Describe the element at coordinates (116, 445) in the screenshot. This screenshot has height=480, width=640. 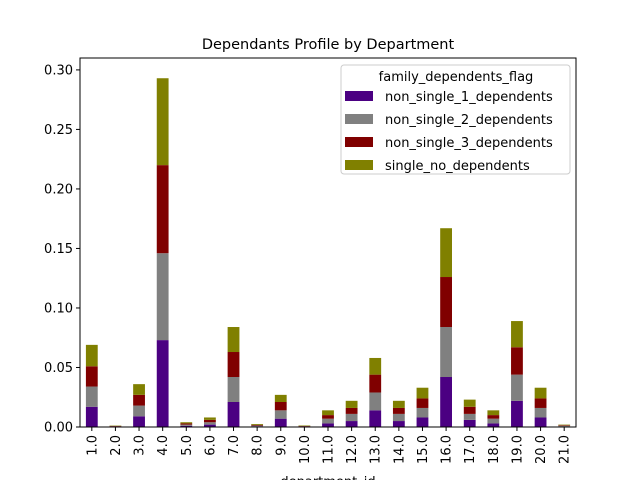
I see `x-tick-label: 2.0` at that location.